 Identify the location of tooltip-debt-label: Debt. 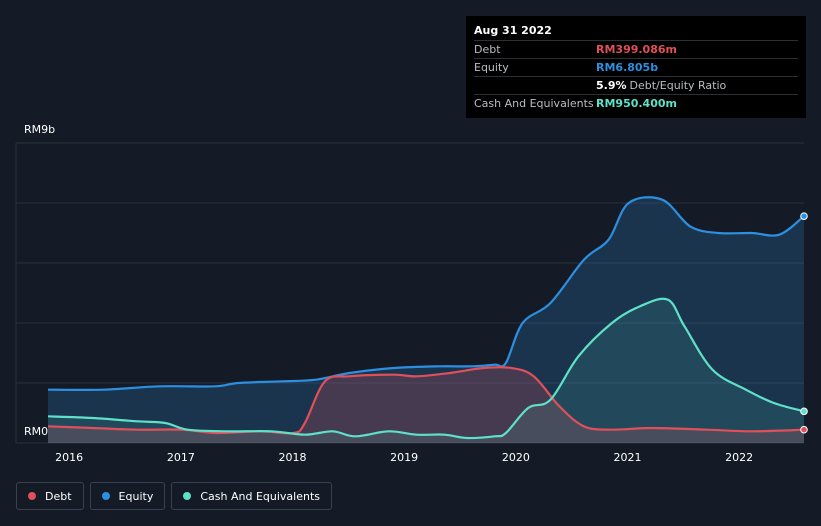
(487, 49).